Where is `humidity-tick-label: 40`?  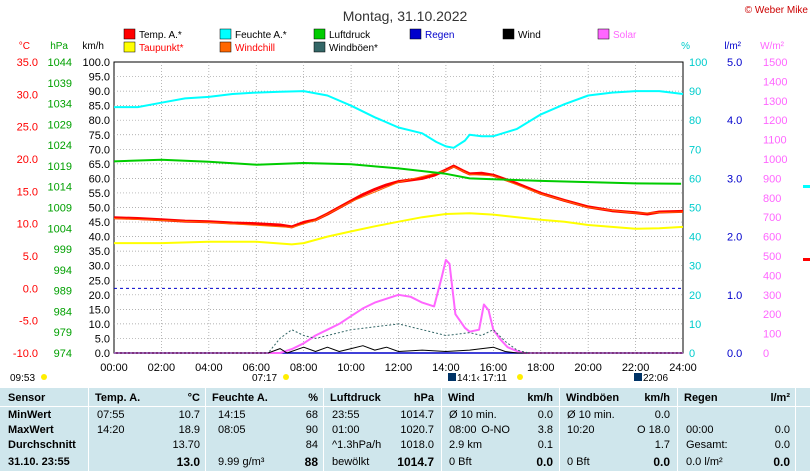 humidity-tick-label: 40 is located at coordinates (695, 238).